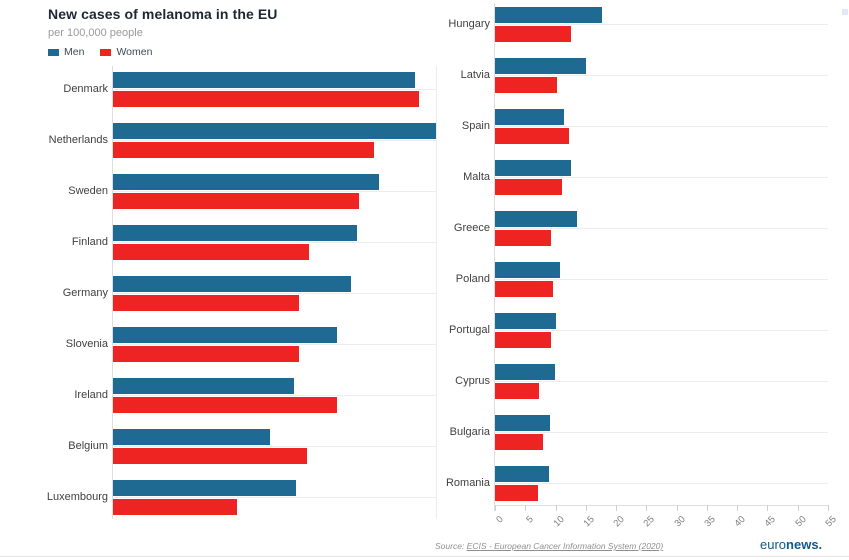 This screenshot has height=560, width=849. Describe the element at coordinates (469, 330) in the screenshot. I see `category-label: Portugal` at that location.